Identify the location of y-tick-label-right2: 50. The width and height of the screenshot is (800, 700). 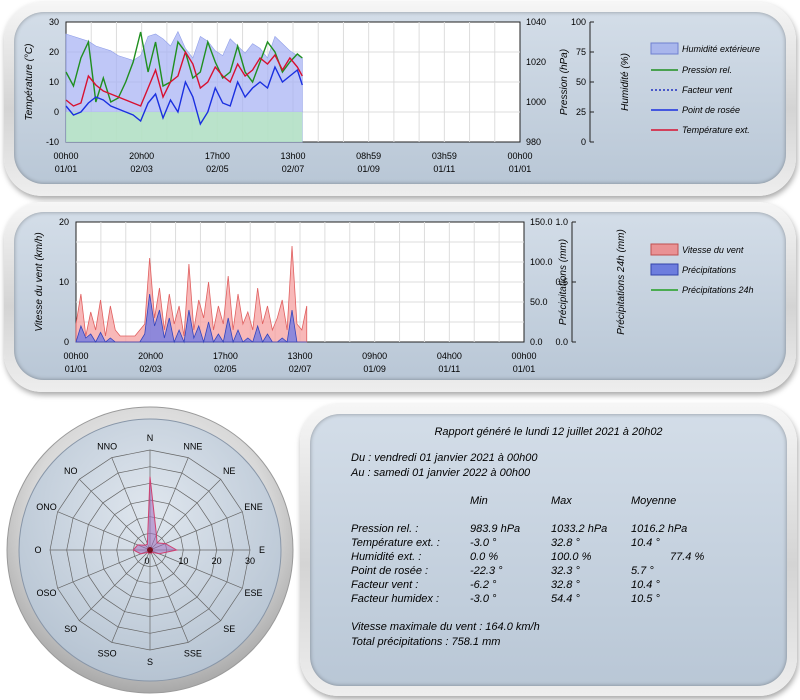
(581, 82).